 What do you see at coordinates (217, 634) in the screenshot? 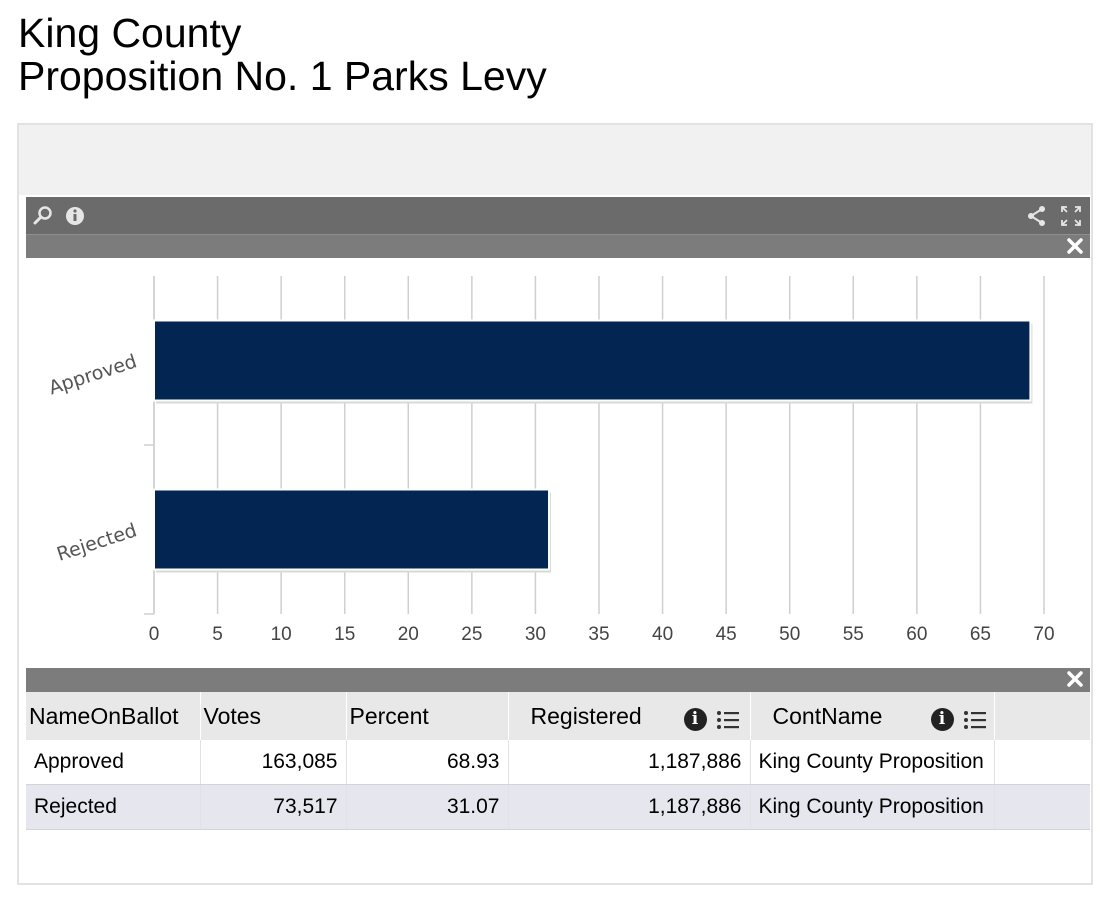
I see `x-tick-label: 5` at bounding box center [217, 634].